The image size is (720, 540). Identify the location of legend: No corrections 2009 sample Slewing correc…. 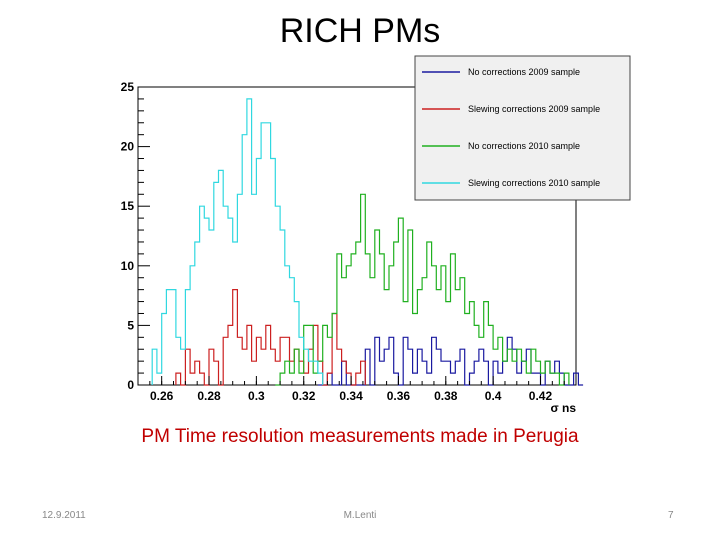
(522, 128).